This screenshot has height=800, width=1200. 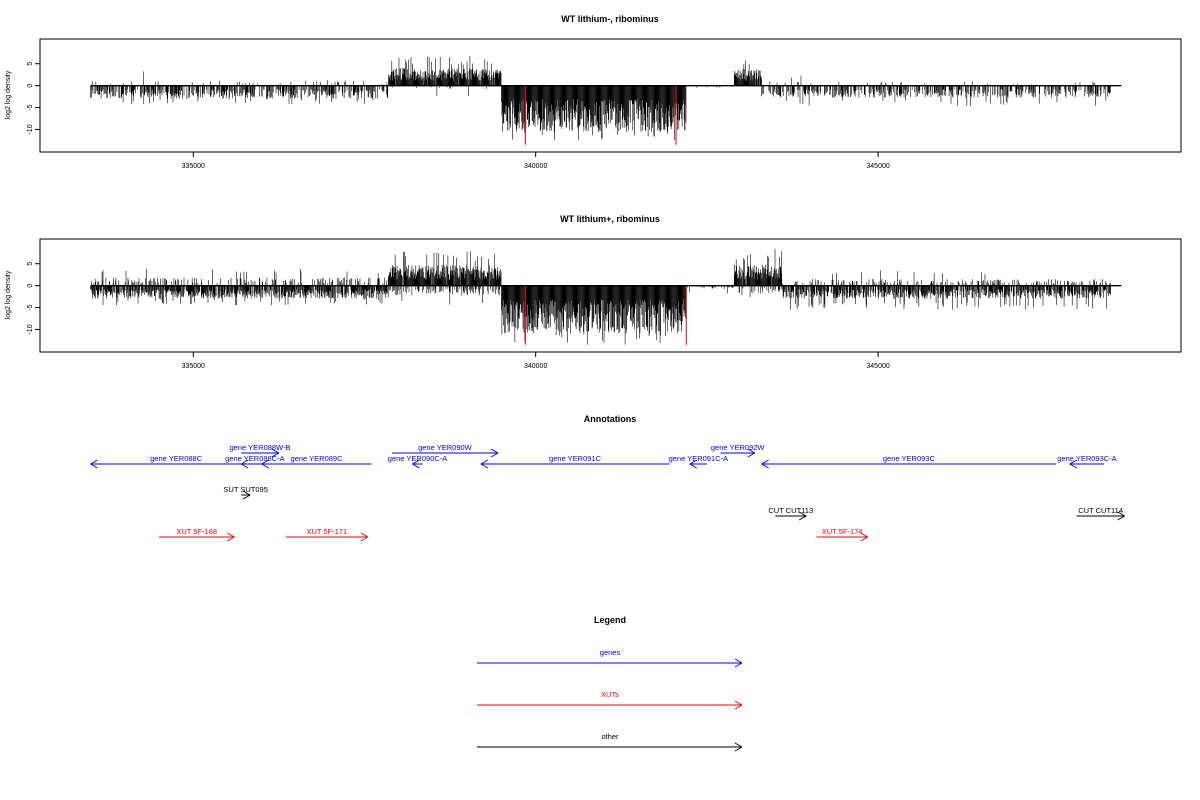 I want to click on panel-2-bars, so click(x=606, y=296).